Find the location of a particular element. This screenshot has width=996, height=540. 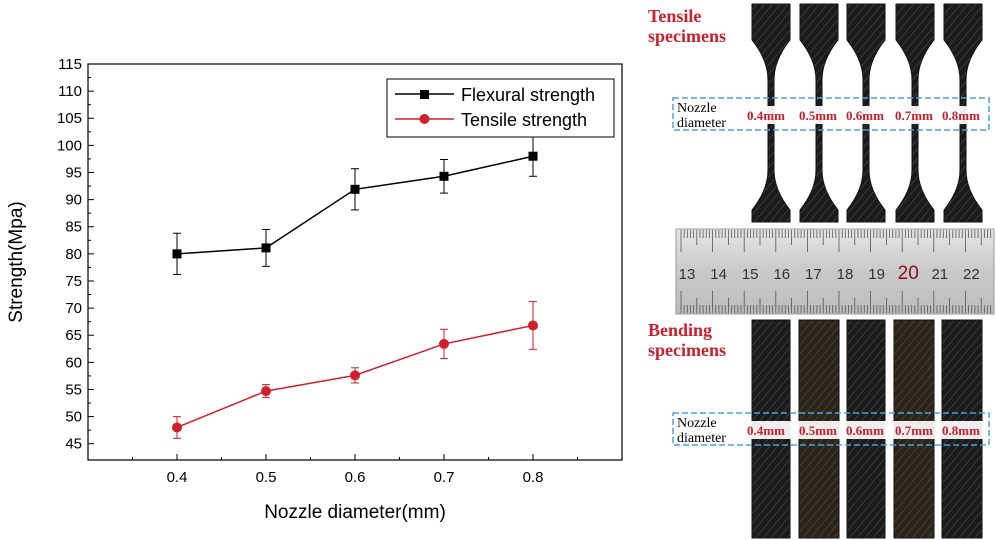

legend: Flexural strength Tensile strength is located at coordinates (500, 108).